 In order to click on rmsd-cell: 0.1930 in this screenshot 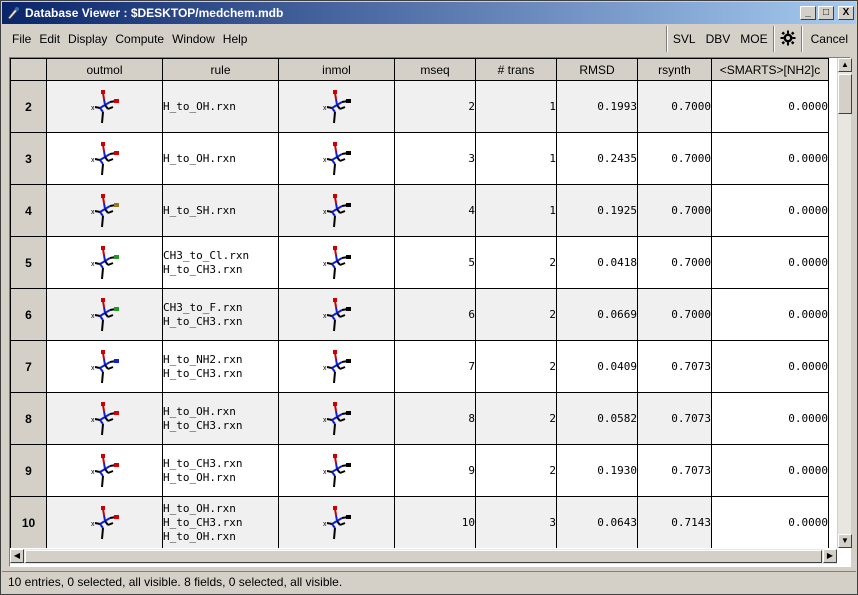, I will do `click(597, 470)`.